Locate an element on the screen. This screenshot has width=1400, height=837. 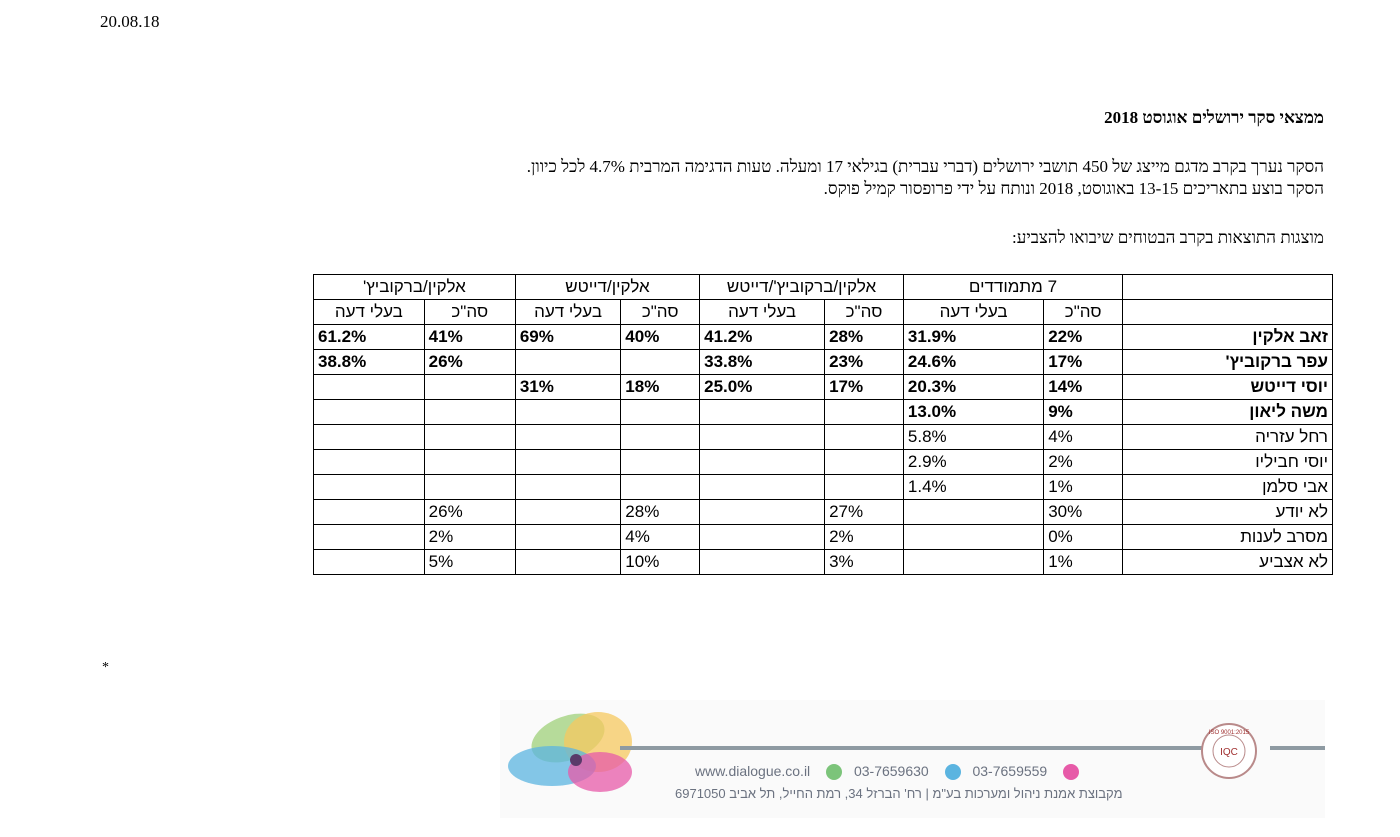
footer-divider-right is located at coordinates (1297, 748).